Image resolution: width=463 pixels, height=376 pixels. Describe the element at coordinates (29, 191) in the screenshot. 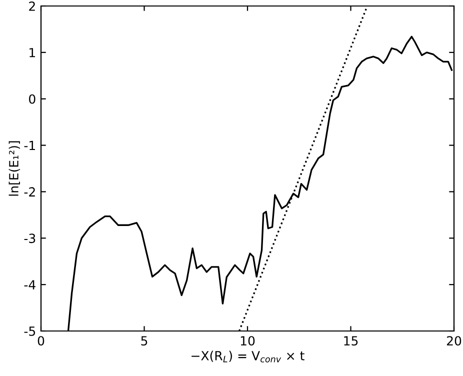

I see `y-tick-label: -2` at that location.